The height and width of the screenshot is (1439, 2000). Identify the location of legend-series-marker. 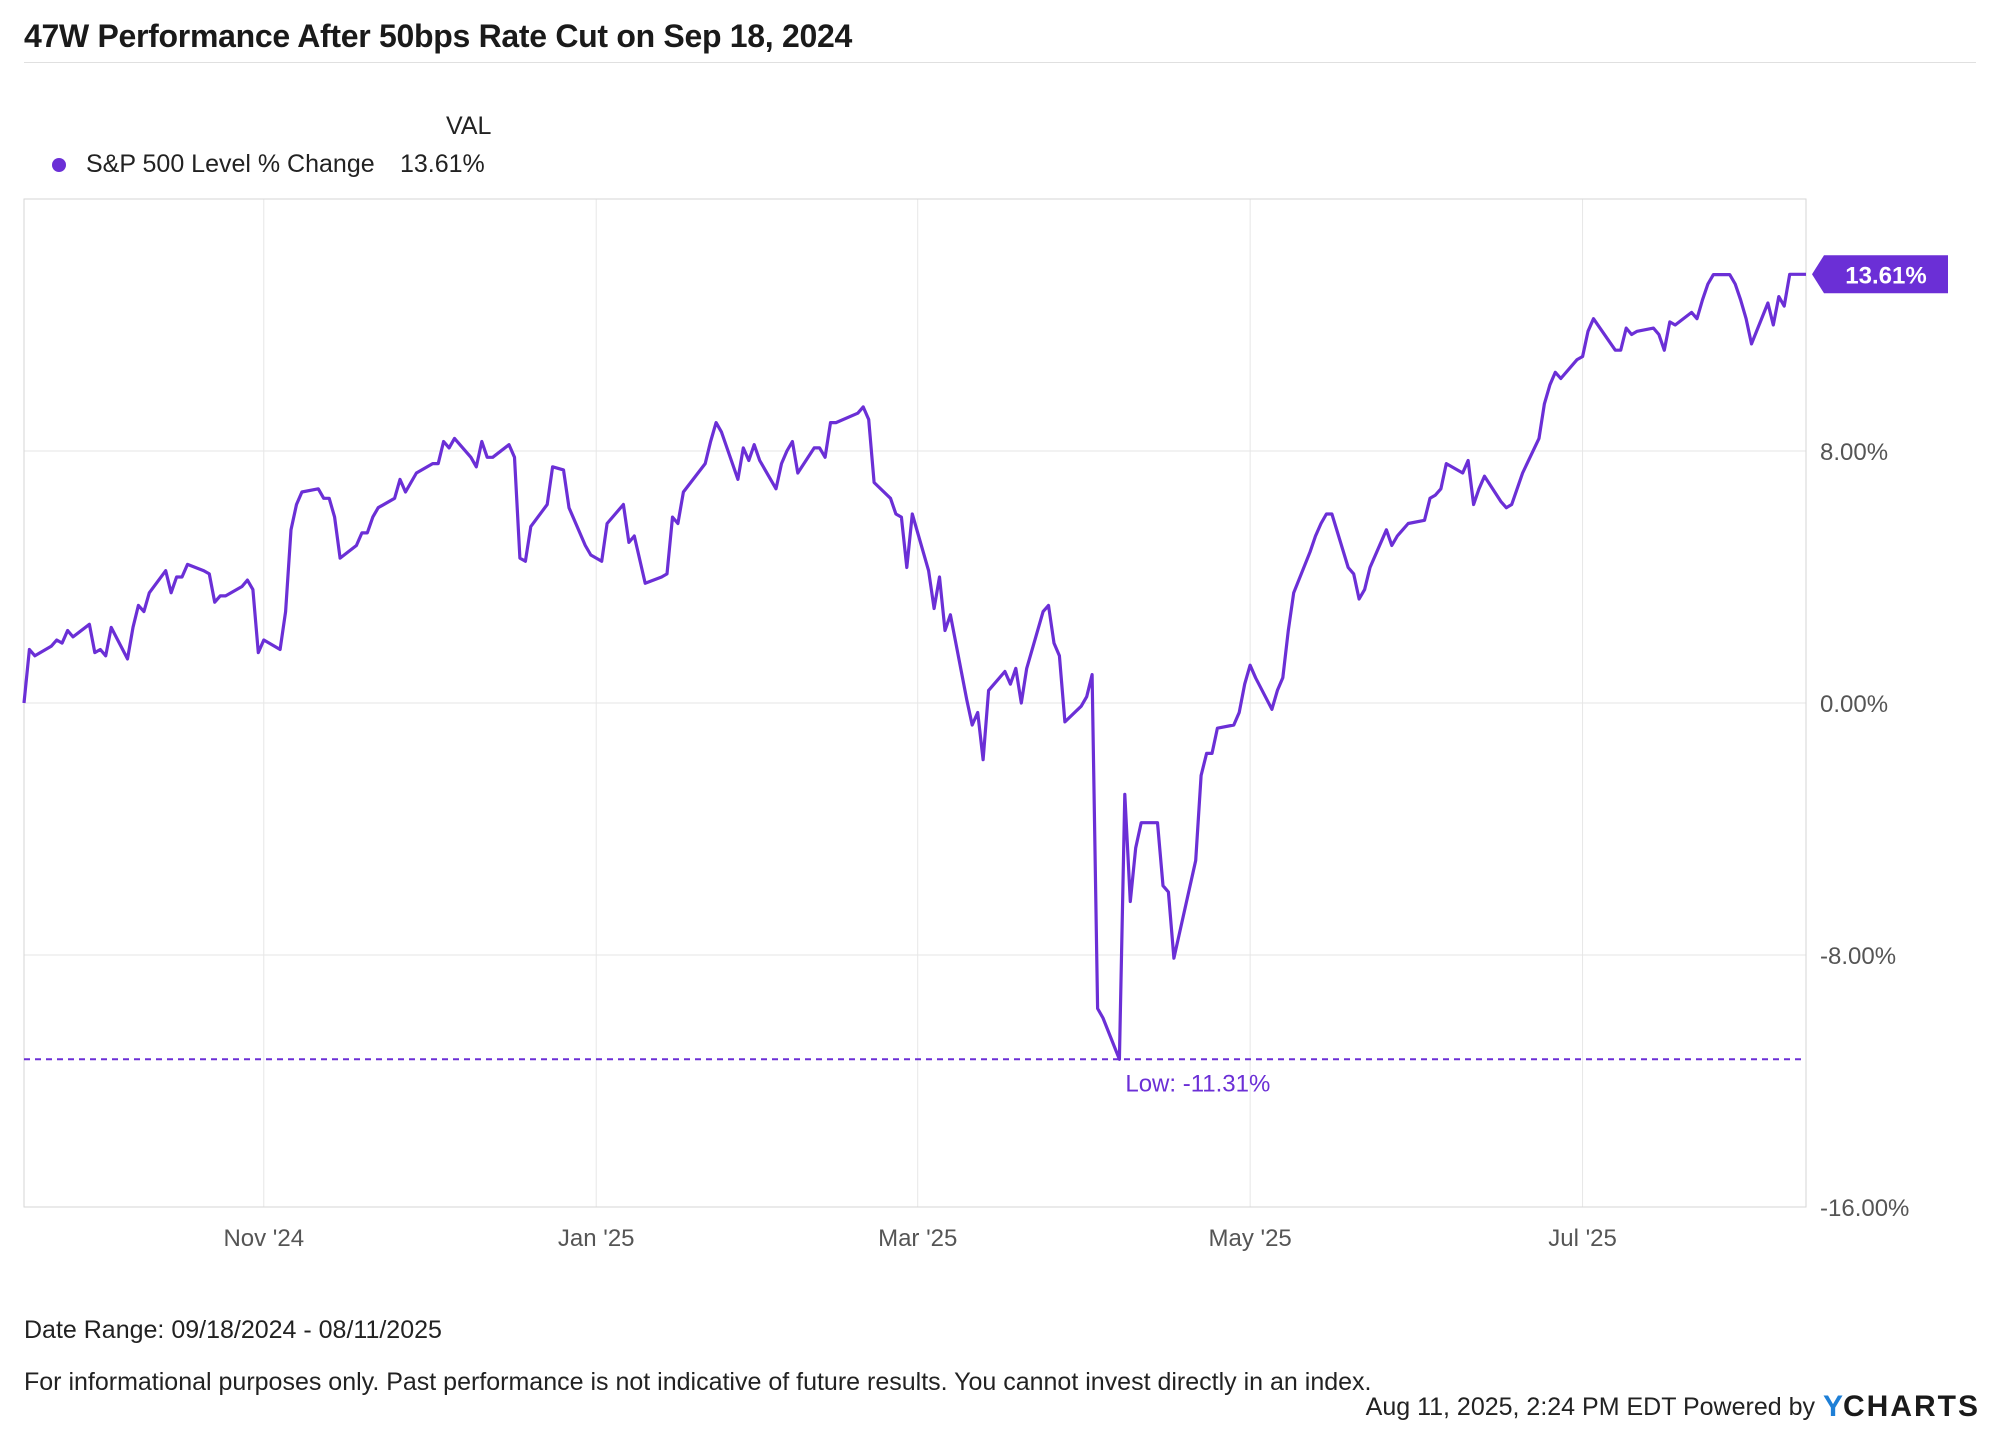
(59, 164).